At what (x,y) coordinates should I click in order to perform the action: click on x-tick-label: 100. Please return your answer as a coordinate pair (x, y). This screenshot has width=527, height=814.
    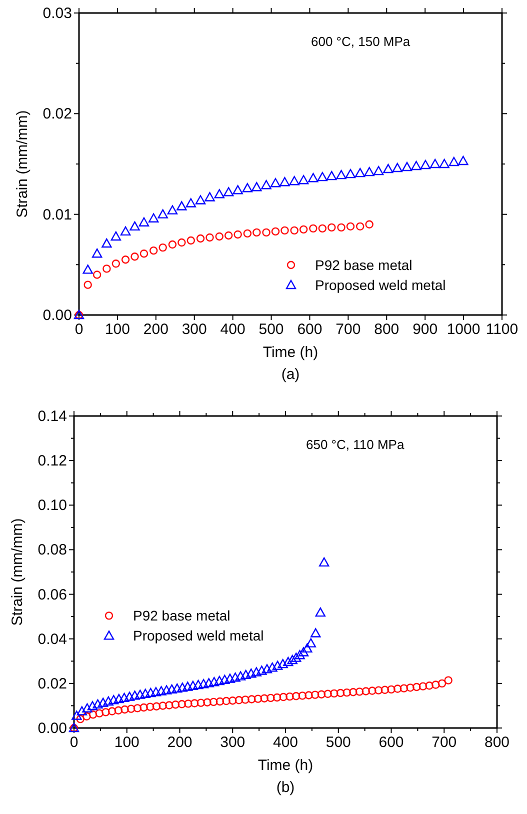
    Looking at the image, I should click on (117, 329).